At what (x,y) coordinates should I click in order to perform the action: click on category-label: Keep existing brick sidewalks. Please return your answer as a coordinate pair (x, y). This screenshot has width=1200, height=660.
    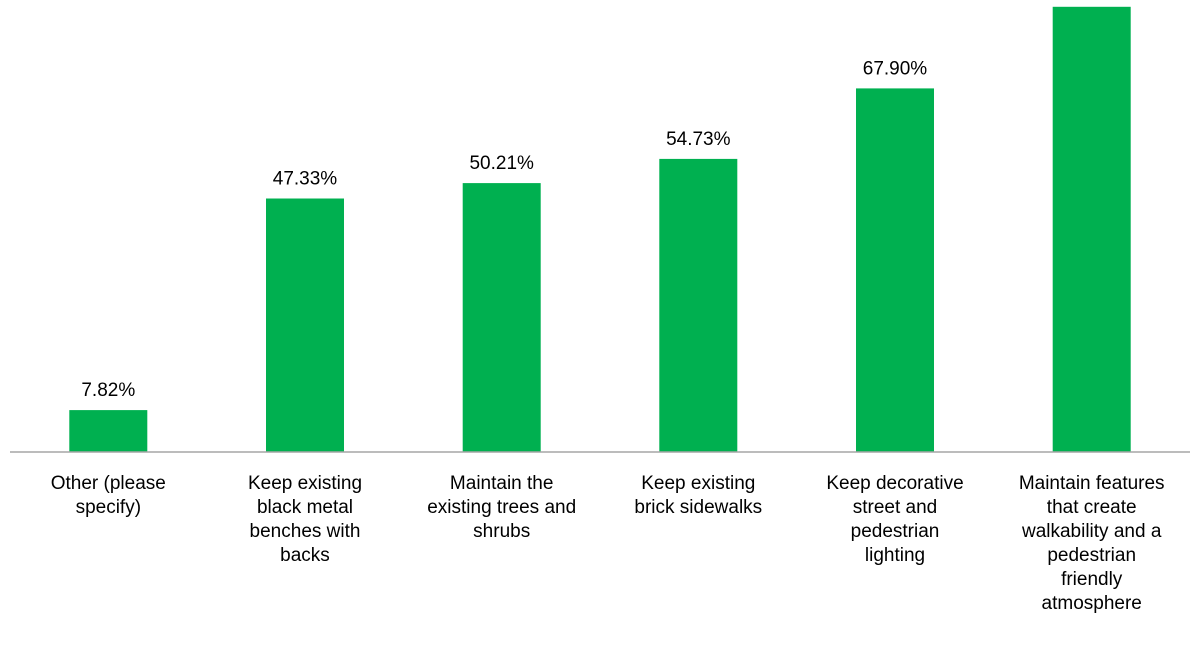
    Looking at the image, I should click on (698, 496).